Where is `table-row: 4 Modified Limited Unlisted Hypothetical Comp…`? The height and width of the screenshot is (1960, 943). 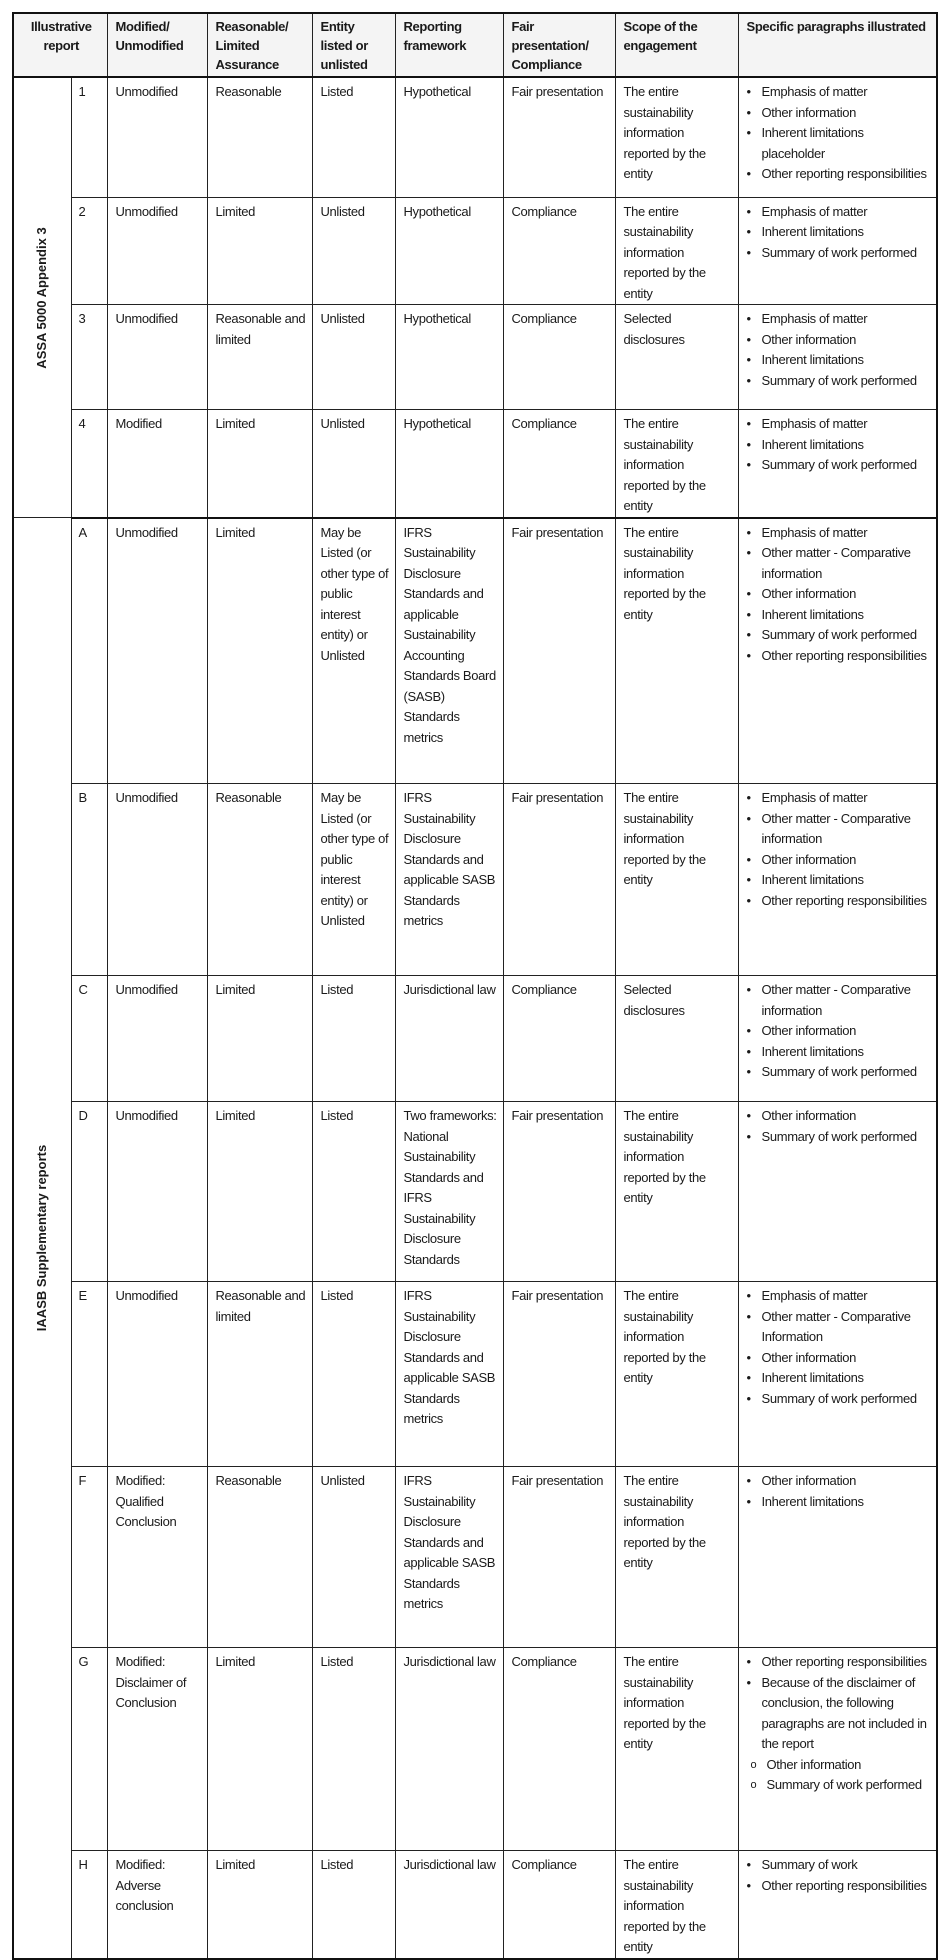 table-row: 4 Modified Limited Unlisted Hypothetical Comp… is located at coordinates (475, 464).